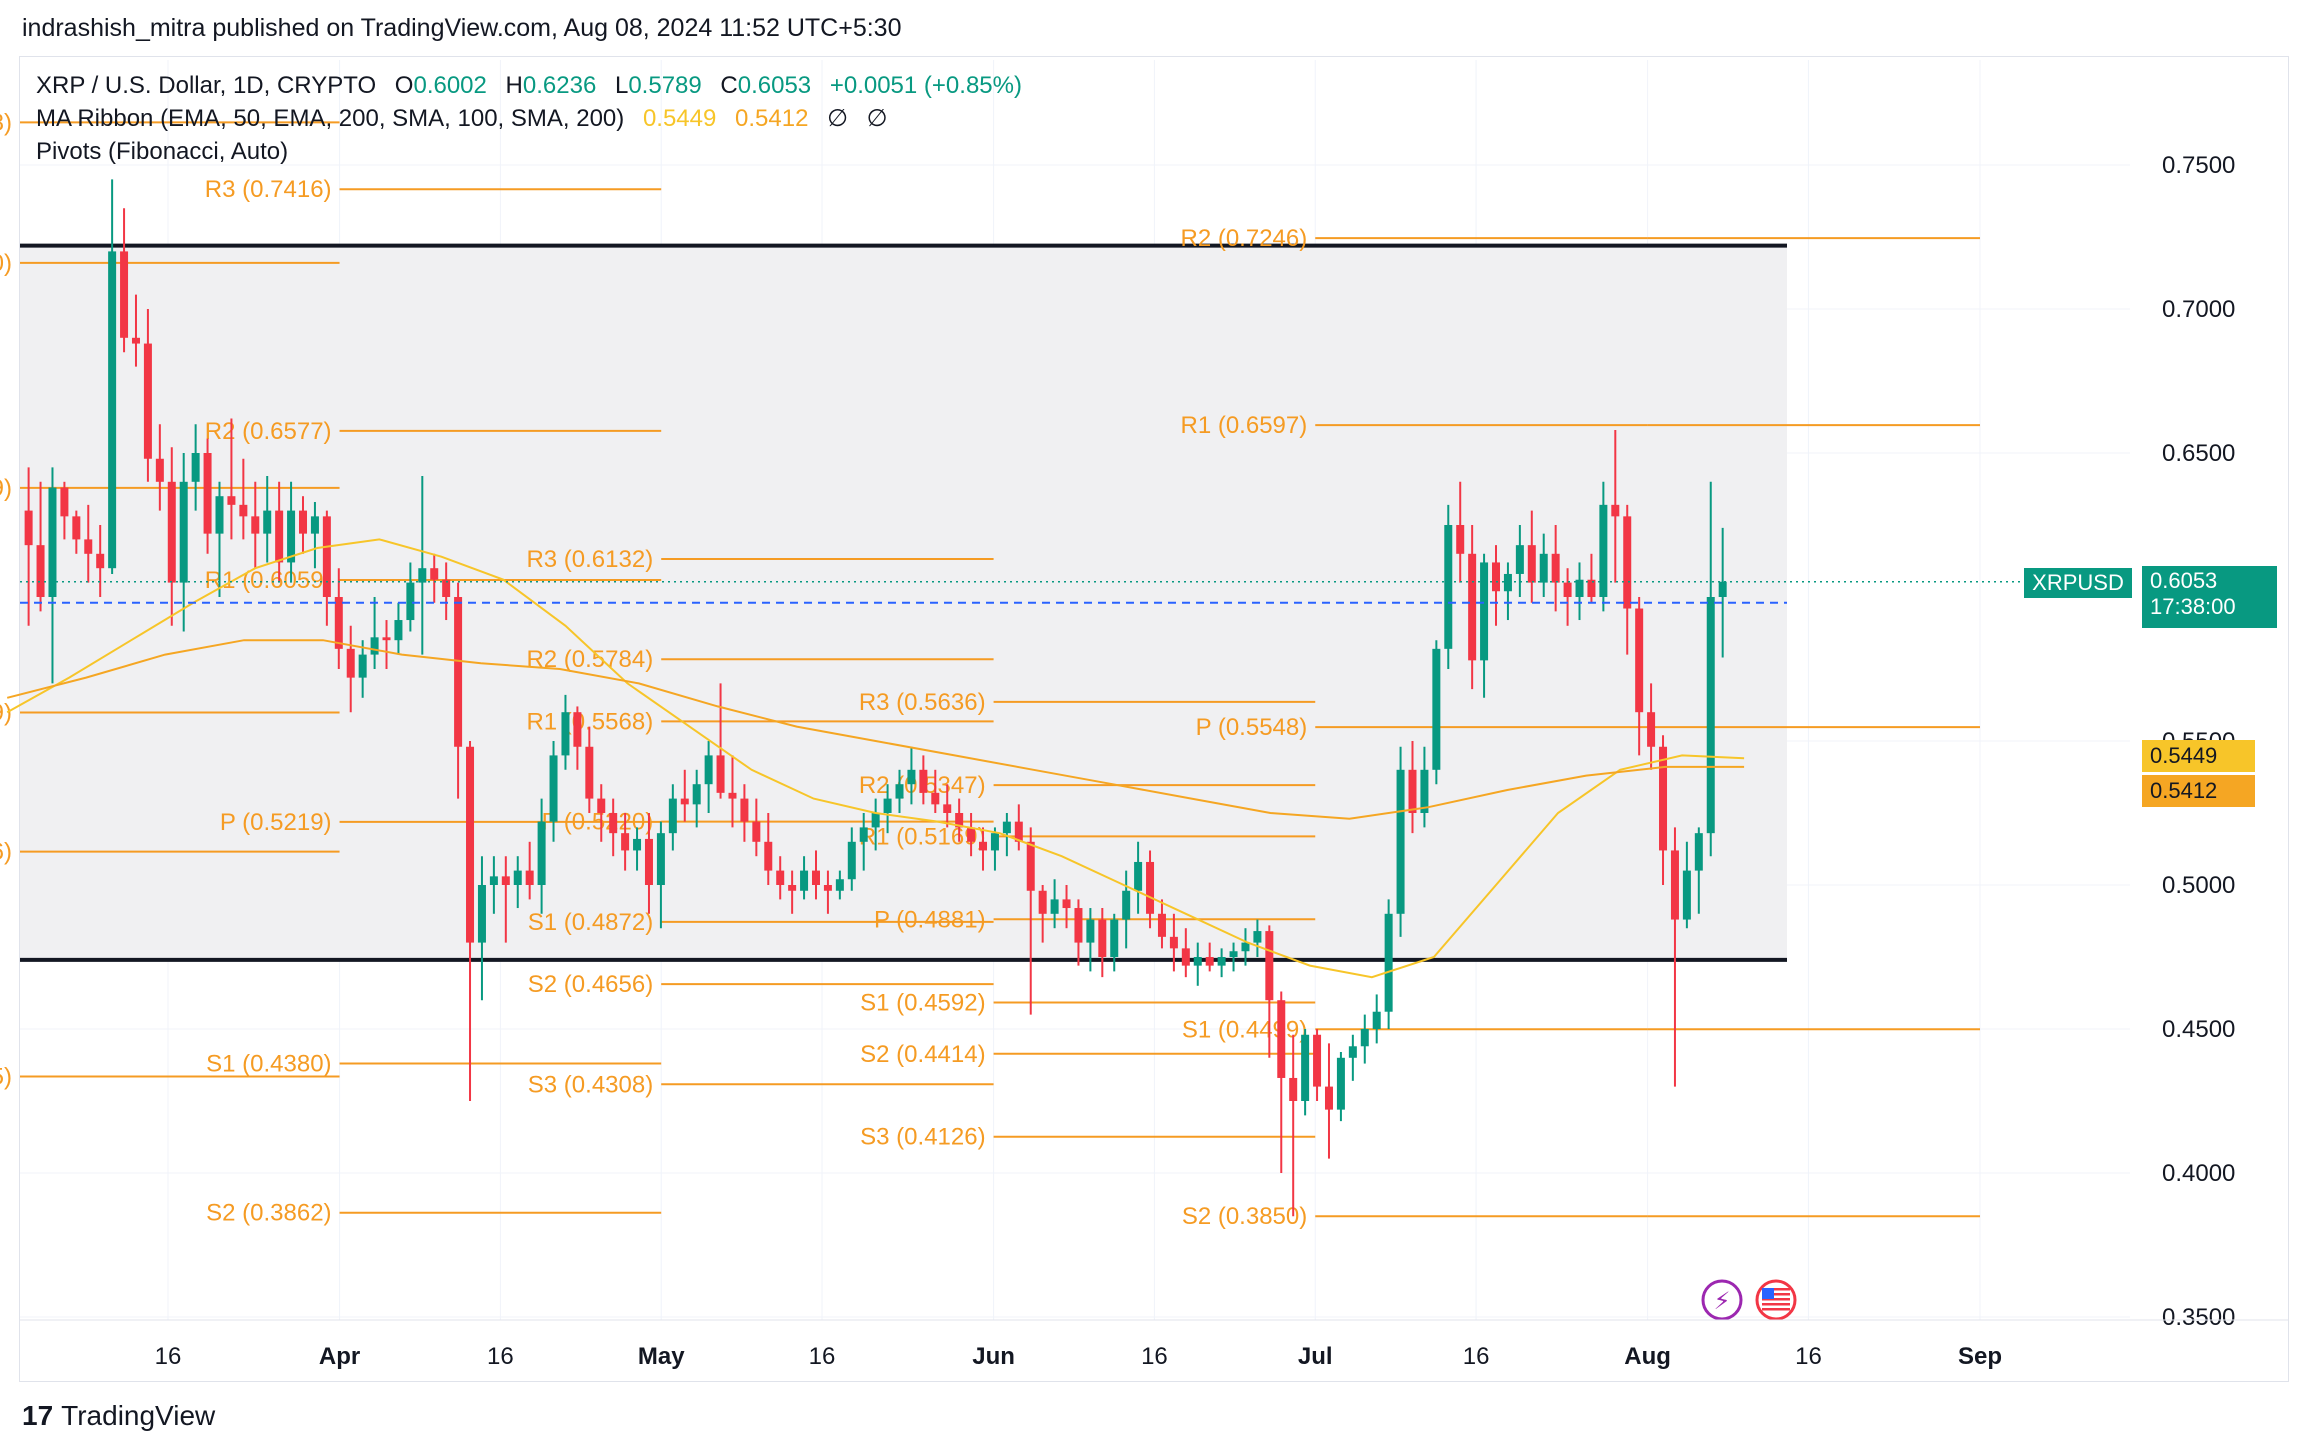  What do you see at coordinates (1980, 1356) in the screenshot?
I see `x-axis-tick: Sep` at bounding box center [1980, 1356].